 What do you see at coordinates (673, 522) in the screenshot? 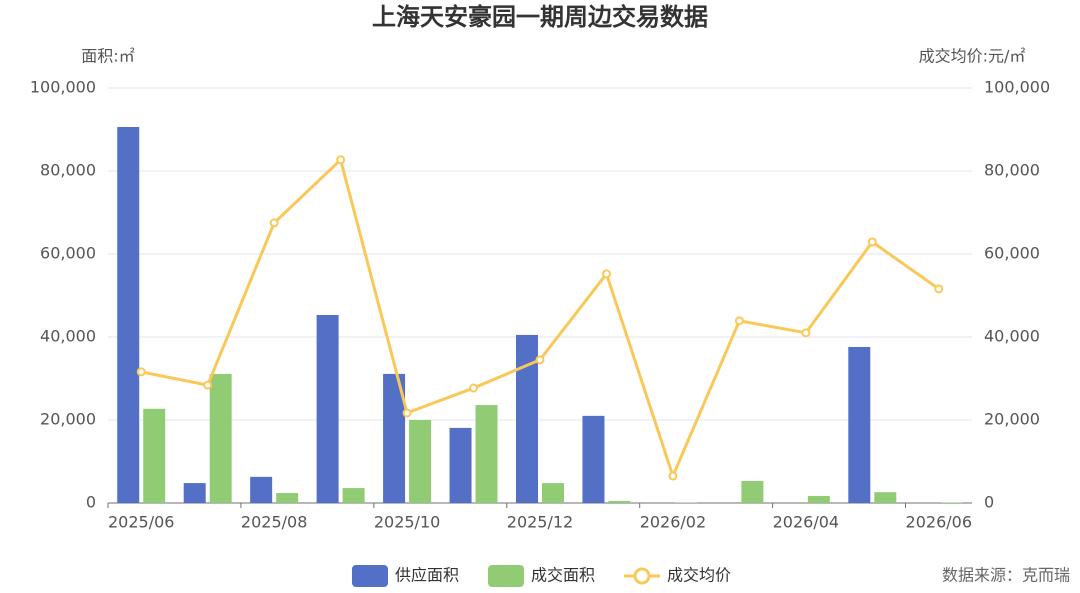
I see `x-tick-label: 2026/02` at bounding box center [673, 522].